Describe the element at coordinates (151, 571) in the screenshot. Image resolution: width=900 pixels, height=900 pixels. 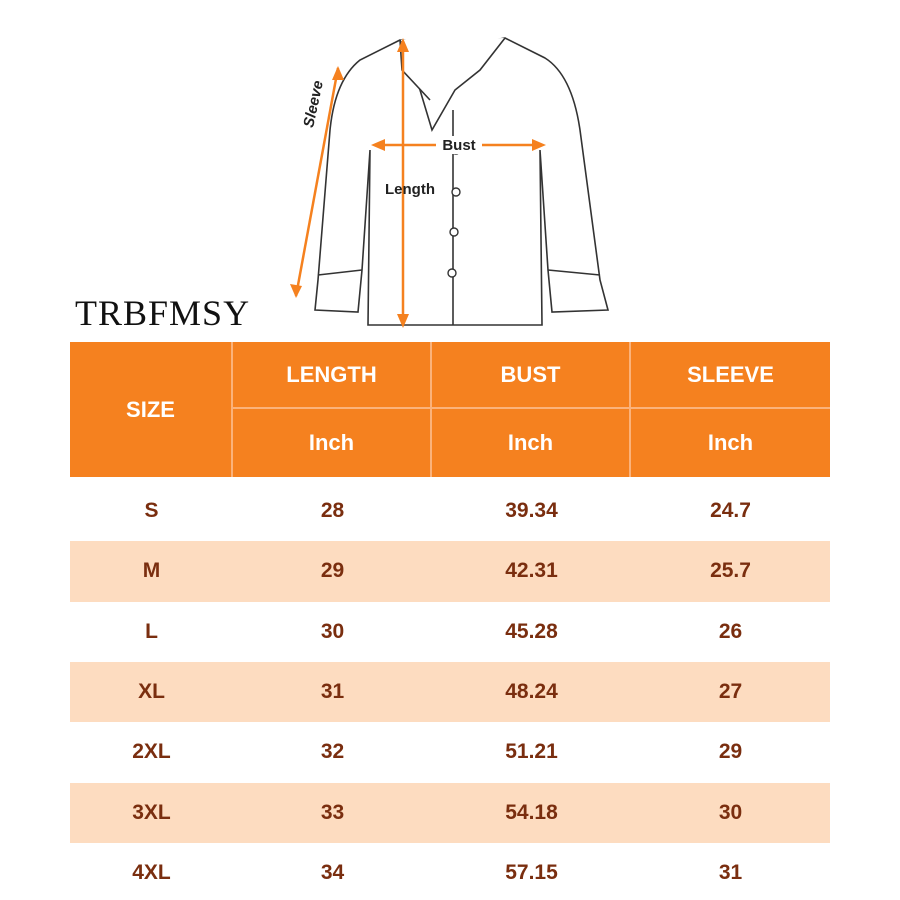
I see `size-cell: M` at that location.